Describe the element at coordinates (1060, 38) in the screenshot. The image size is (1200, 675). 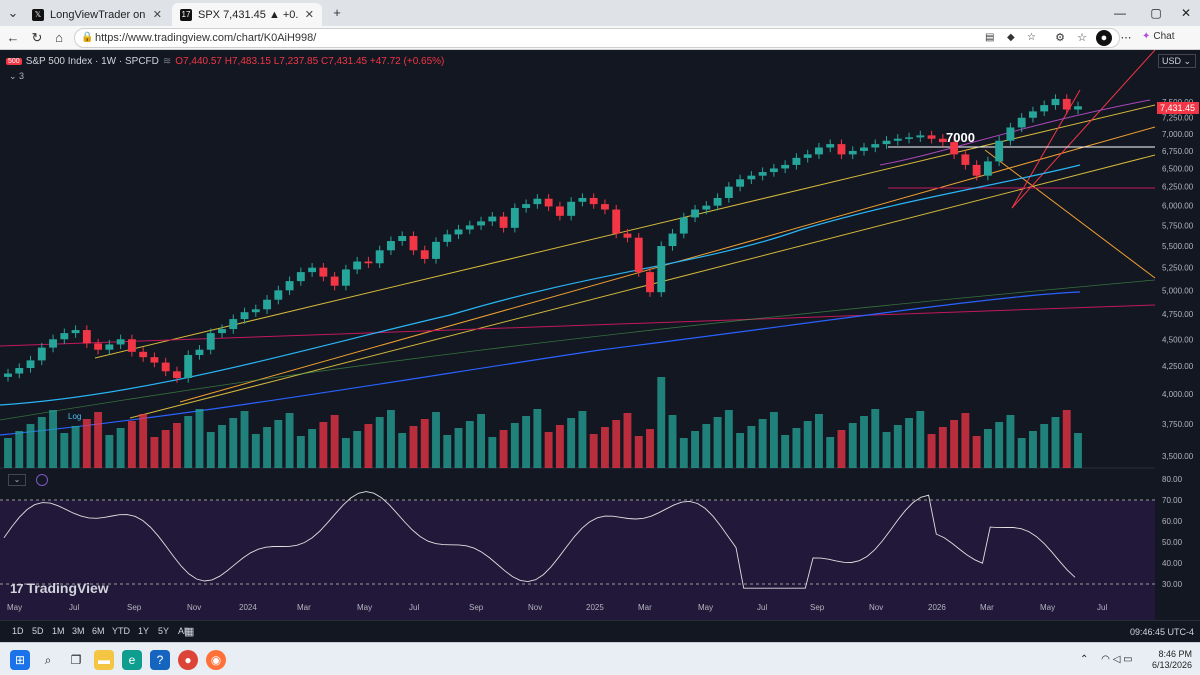
I see `extensions-icon: ⚙` at that location.